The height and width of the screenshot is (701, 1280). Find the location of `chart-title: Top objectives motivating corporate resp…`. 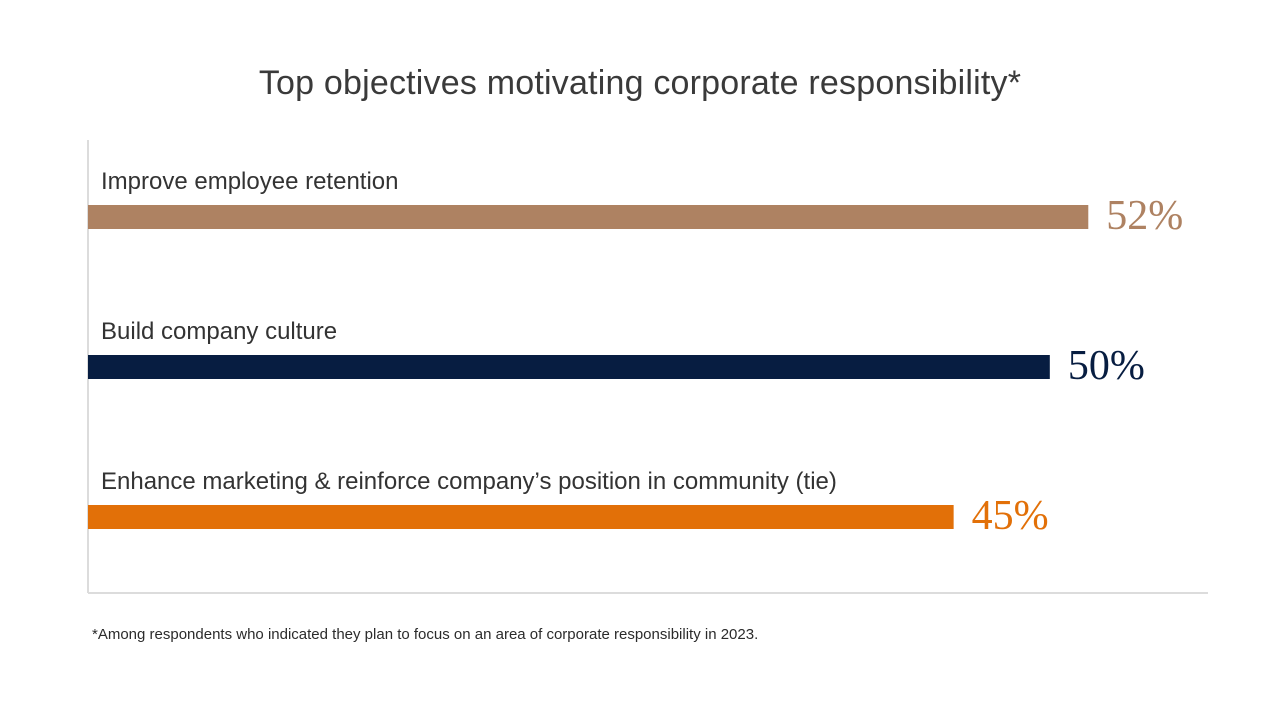

chart-title: Top objectives motivating corporate resp… is located at coordinates (640, 83).